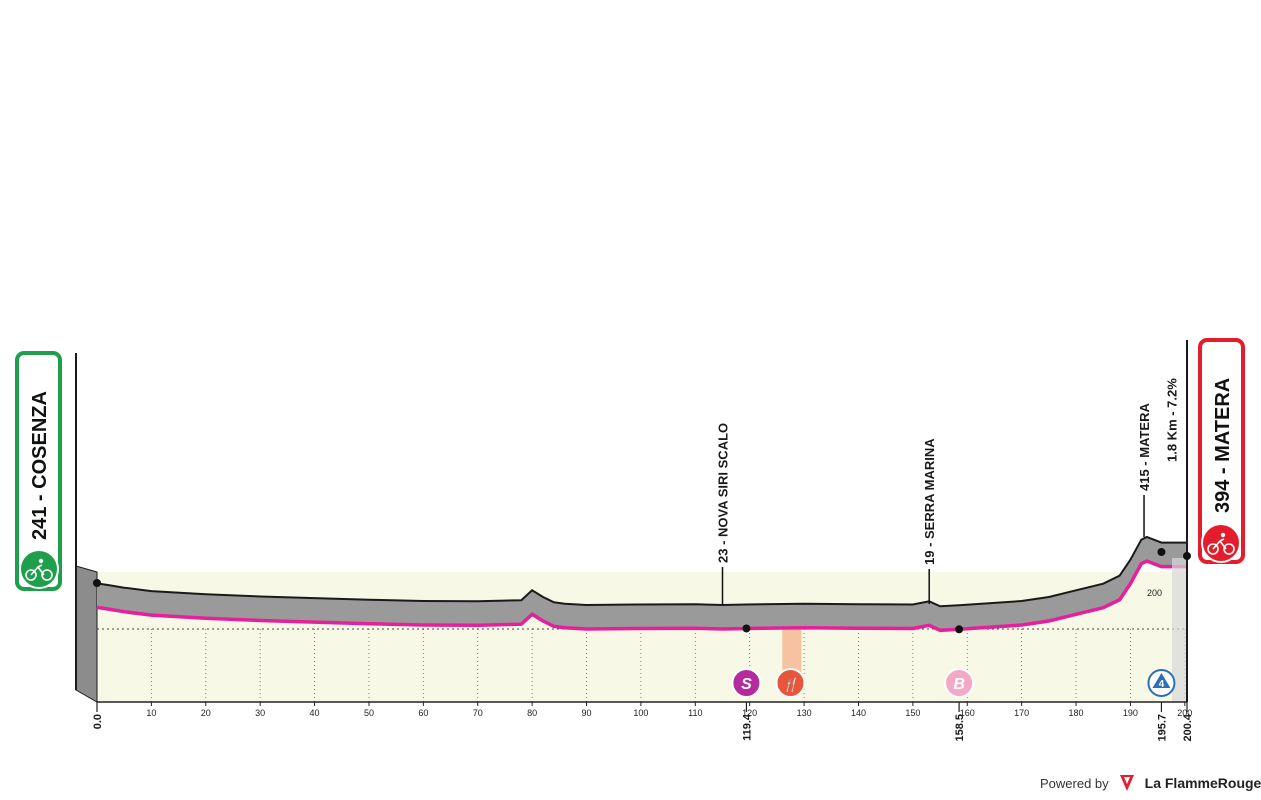 This screenshot has width=1261, height=800. What do you see at coordinates (260, 713) in the screenshot?
I see `x-tick-label: 30` at bounding box center [260, 713].